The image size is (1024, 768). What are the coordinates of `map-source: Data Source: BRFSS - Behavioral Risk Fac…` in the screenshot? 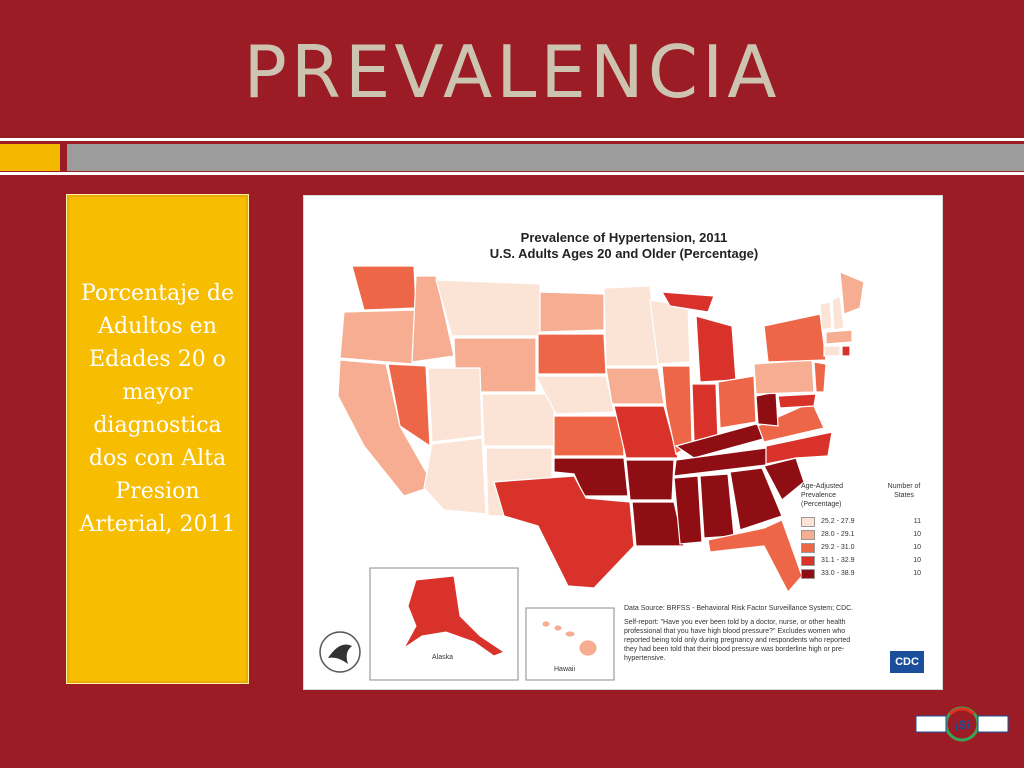 It's located at (744, 633).